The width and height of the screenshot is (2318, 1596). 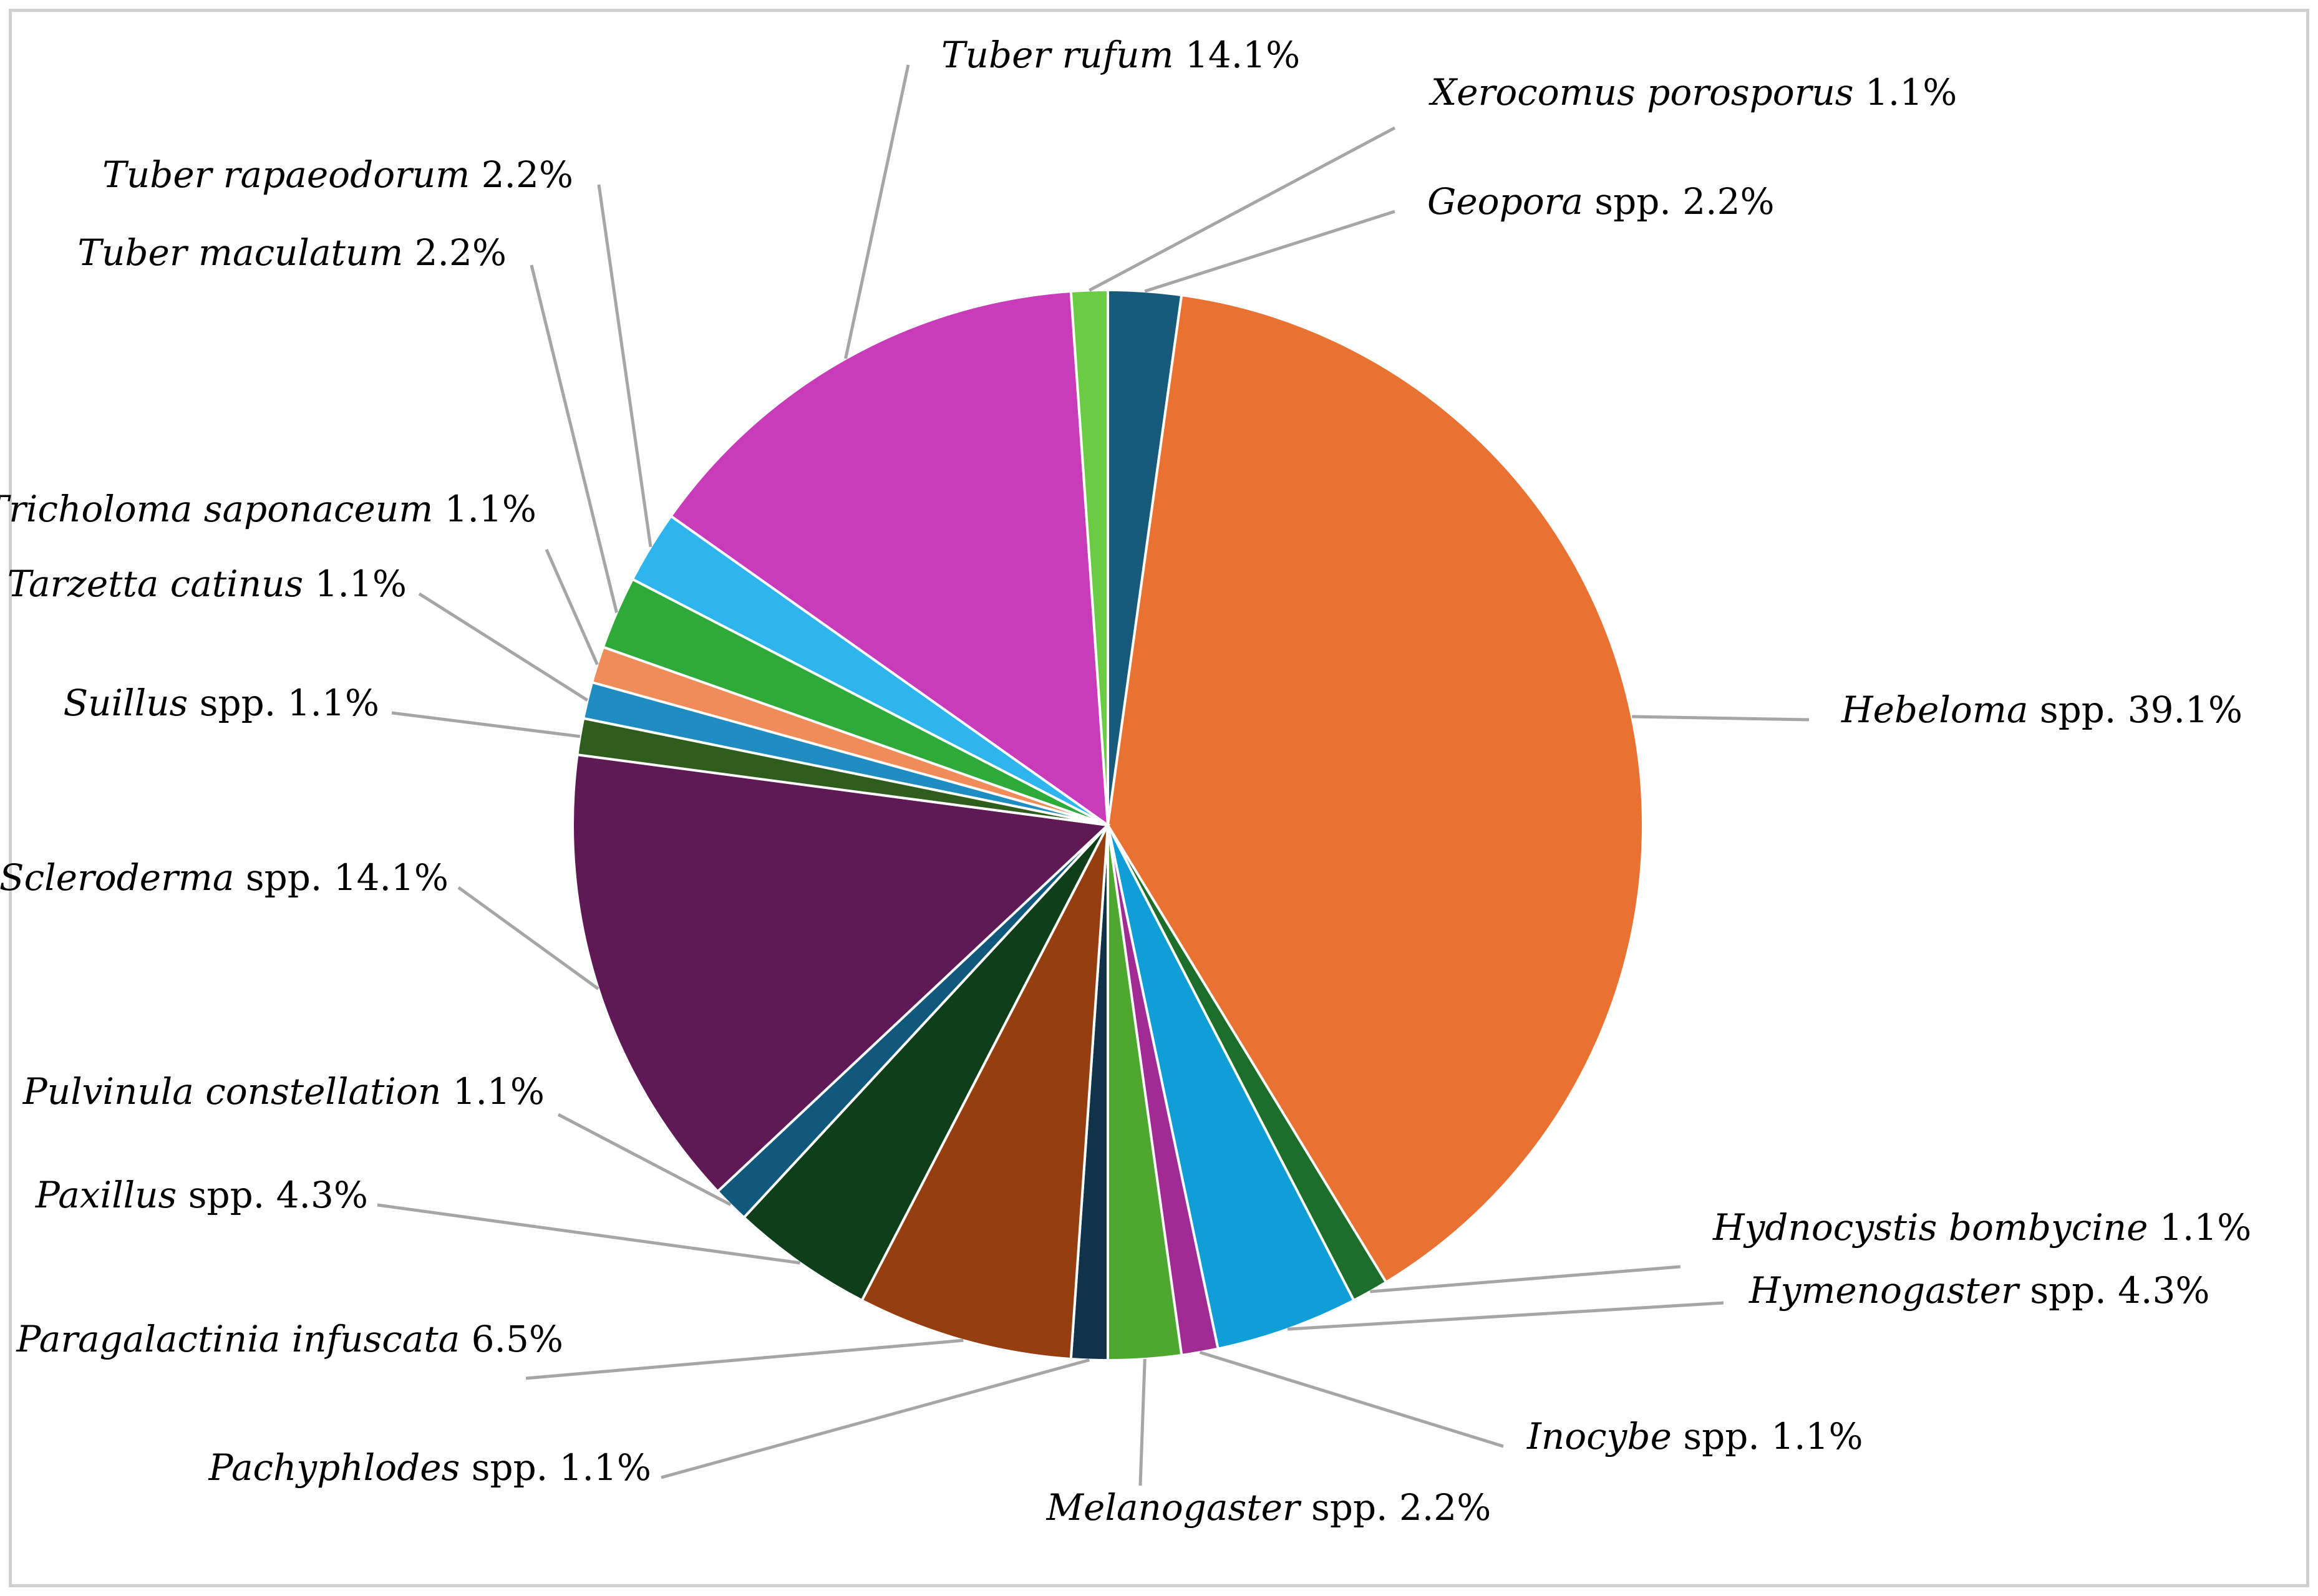 I want to click on label-inocybe: Inocybe spp. 1.1%, so click(x=1694, y=1436).